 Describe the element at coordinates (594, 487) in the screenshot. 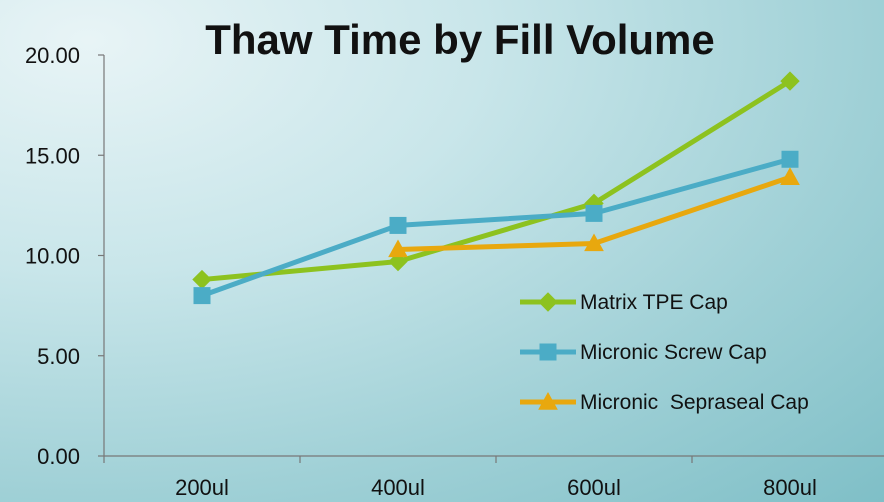

I see `x-tick-label: 600ul` at that location.